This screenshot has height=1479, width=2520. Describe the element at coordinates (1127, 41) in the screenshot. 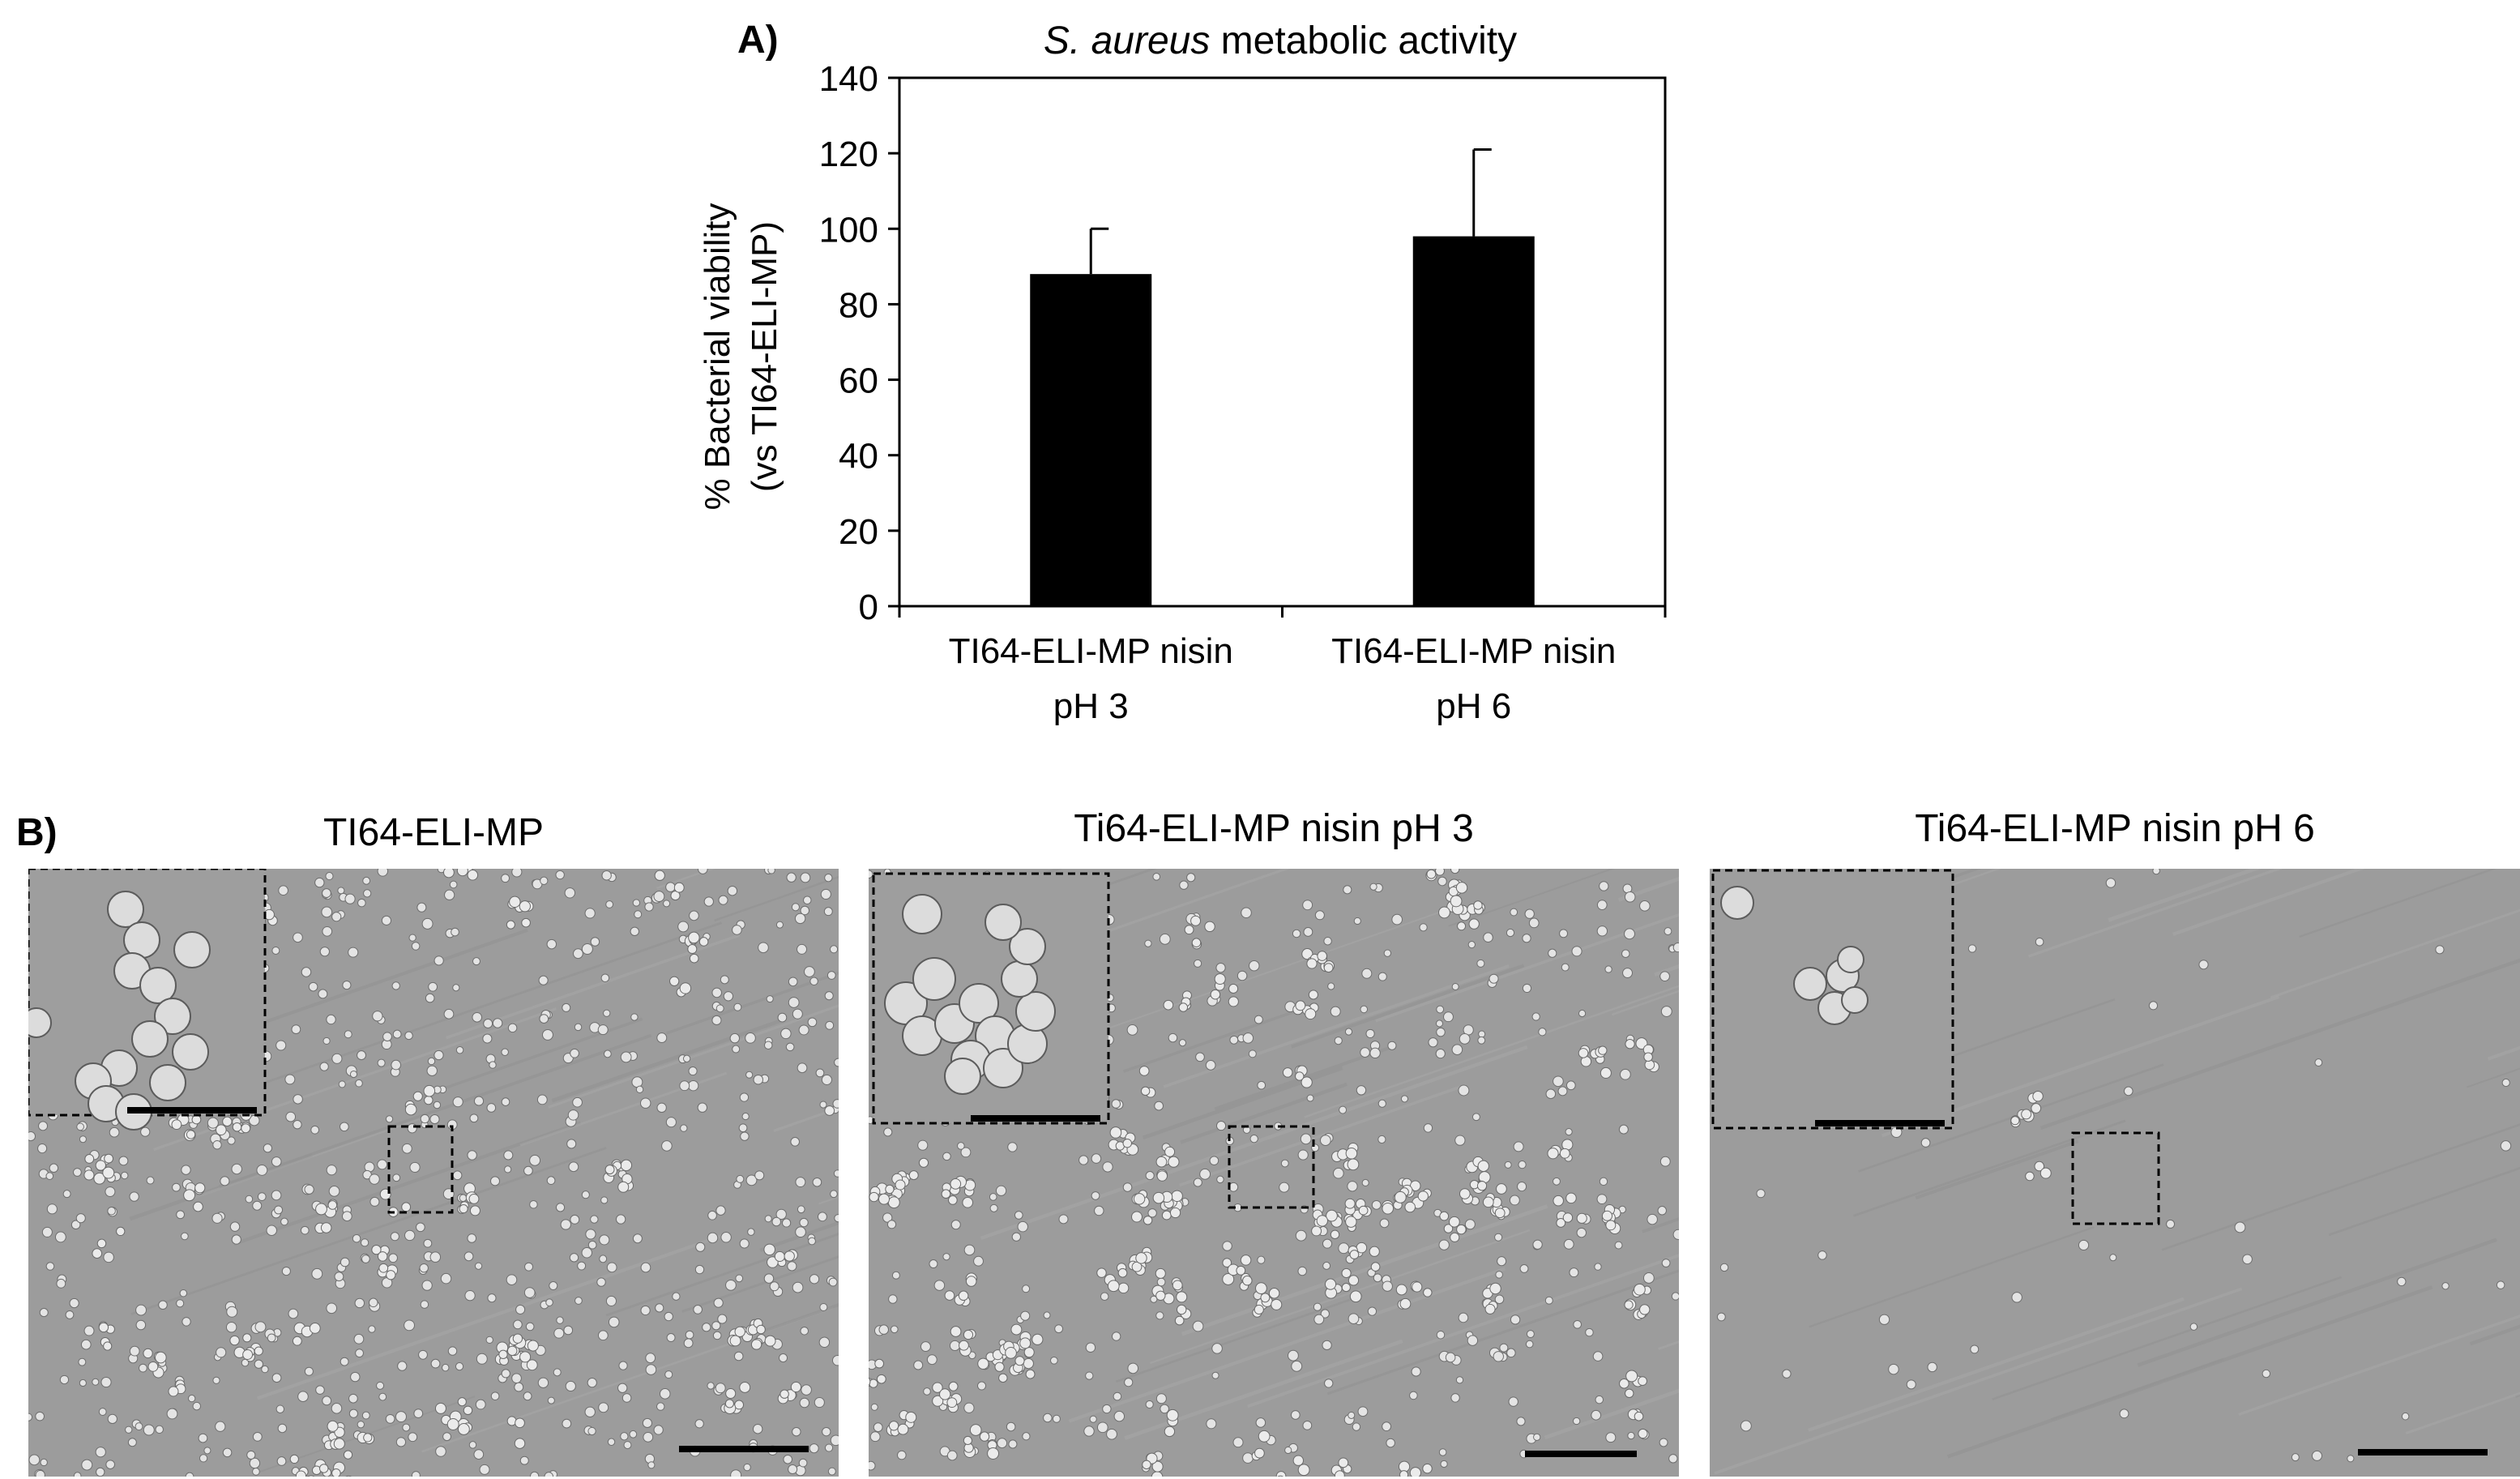

I see `chart-title-italic: S. aureus` at that location.